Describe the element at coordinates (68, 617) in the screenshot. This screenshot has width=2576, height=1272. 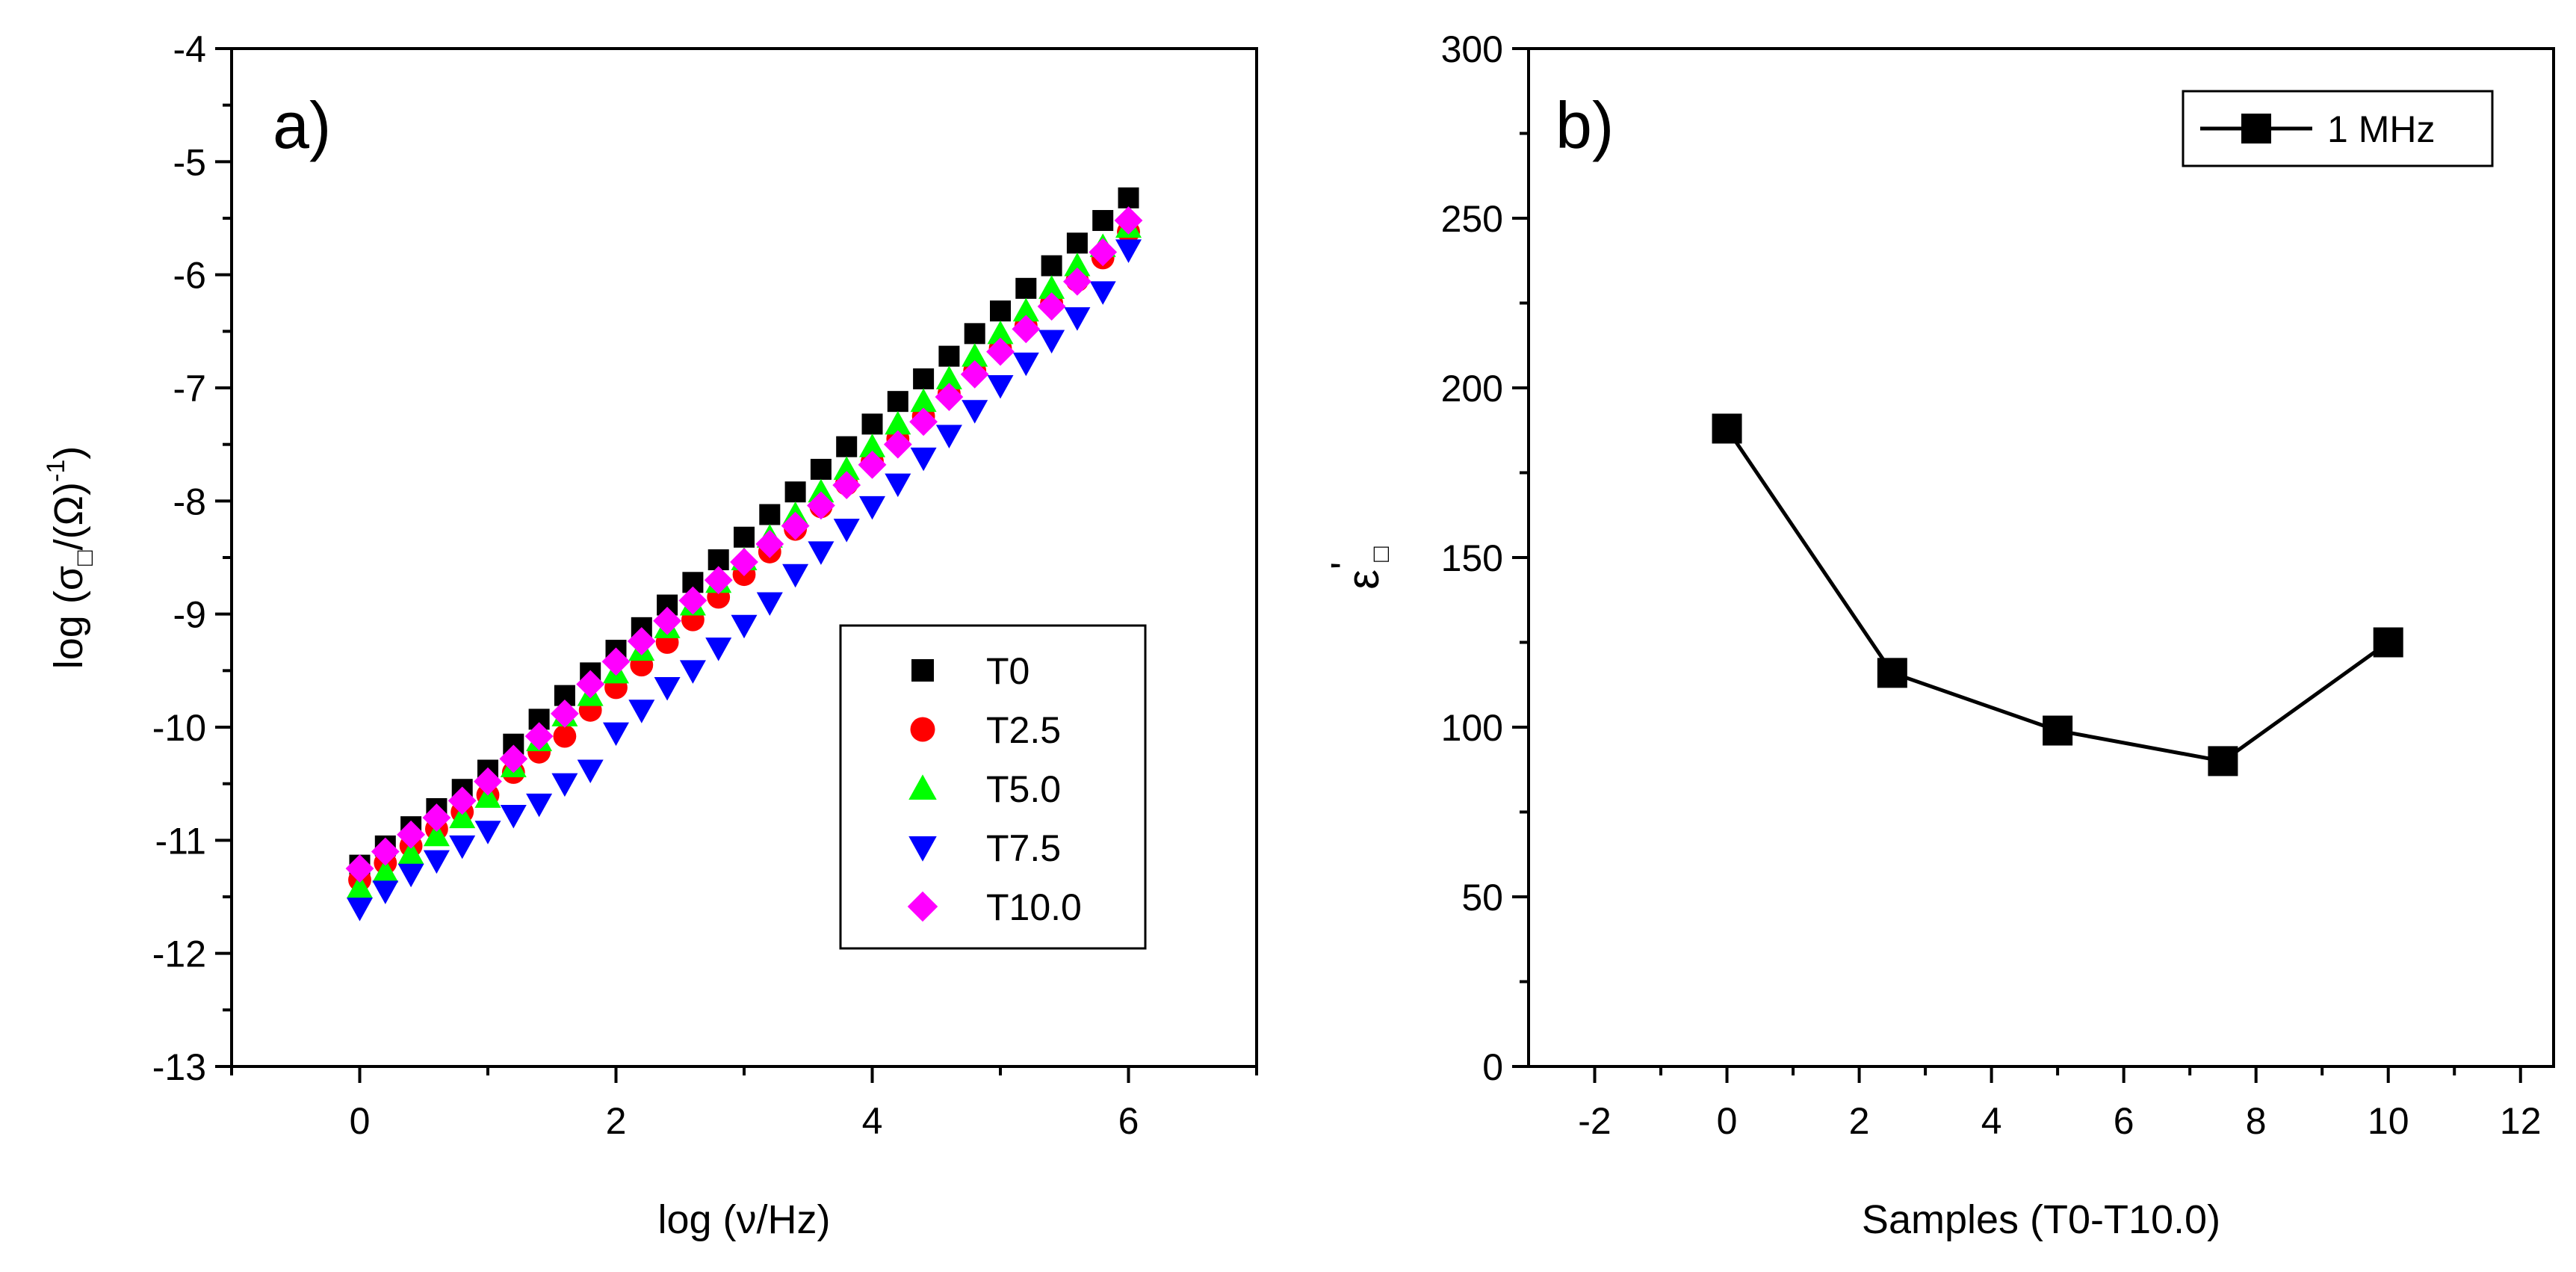
I see `y-label-prefix: log (σ` at that location.